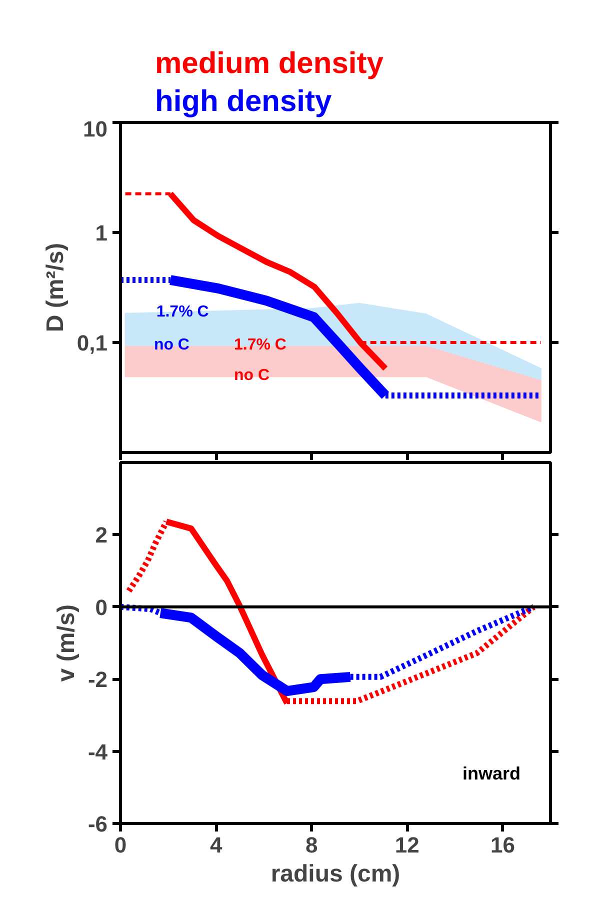 This screenshot has width=608, height=909. Describe the element at coordinates (120, 845) in the screenshot. I see `x-tick-label: 0` at that location.